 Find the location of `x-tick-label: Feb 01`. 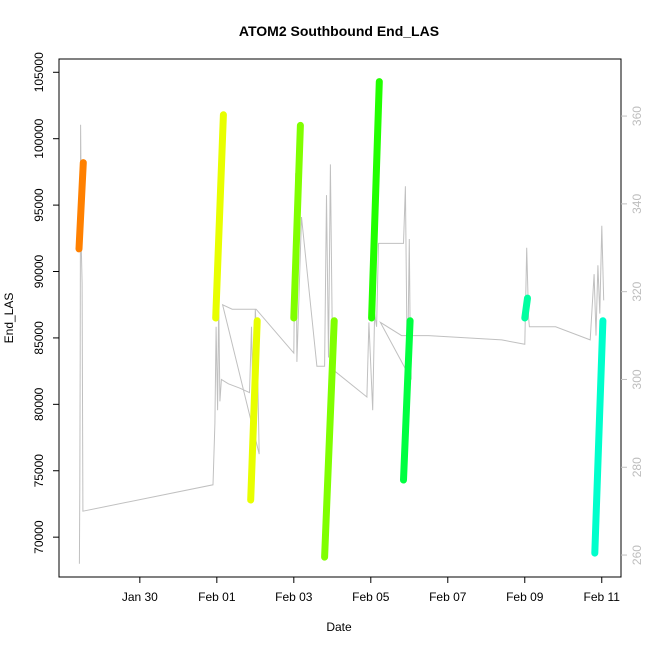

x-tick-label: Feb 01 is located at coordinates (217, 597).